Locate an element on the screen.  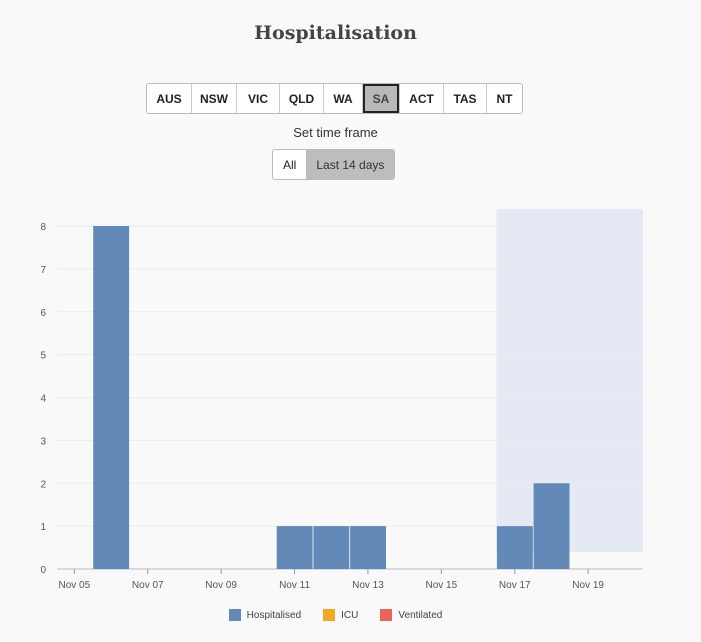
timeframe-selector: All Last 14 days is located at coordinates (334, 164).